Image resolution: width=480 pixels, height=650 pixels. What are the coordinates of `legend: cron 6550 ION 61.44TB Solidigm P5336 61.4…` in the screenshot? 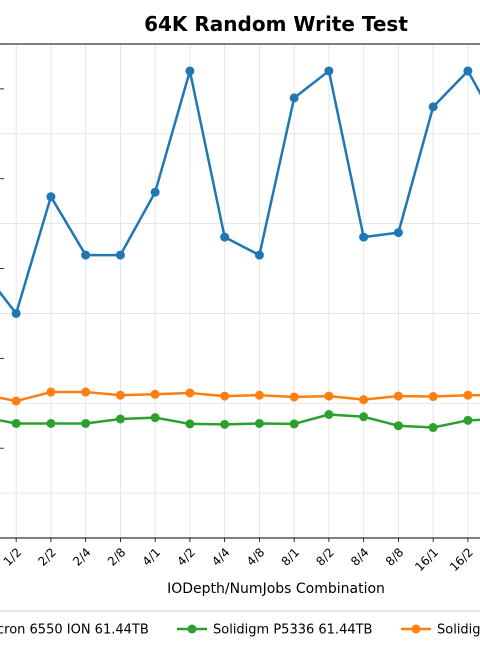 It's located at (240, 624).